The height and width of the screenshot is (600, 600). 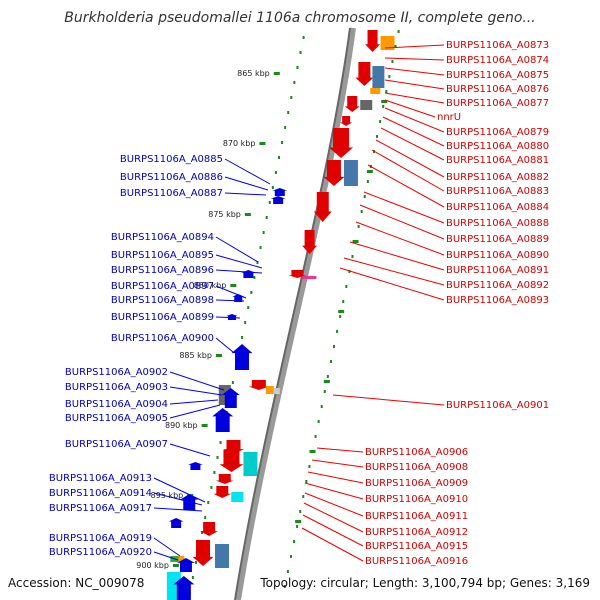 I want to click on gene-label: BURPS1106A_A0898, so click(x=162, y=300).